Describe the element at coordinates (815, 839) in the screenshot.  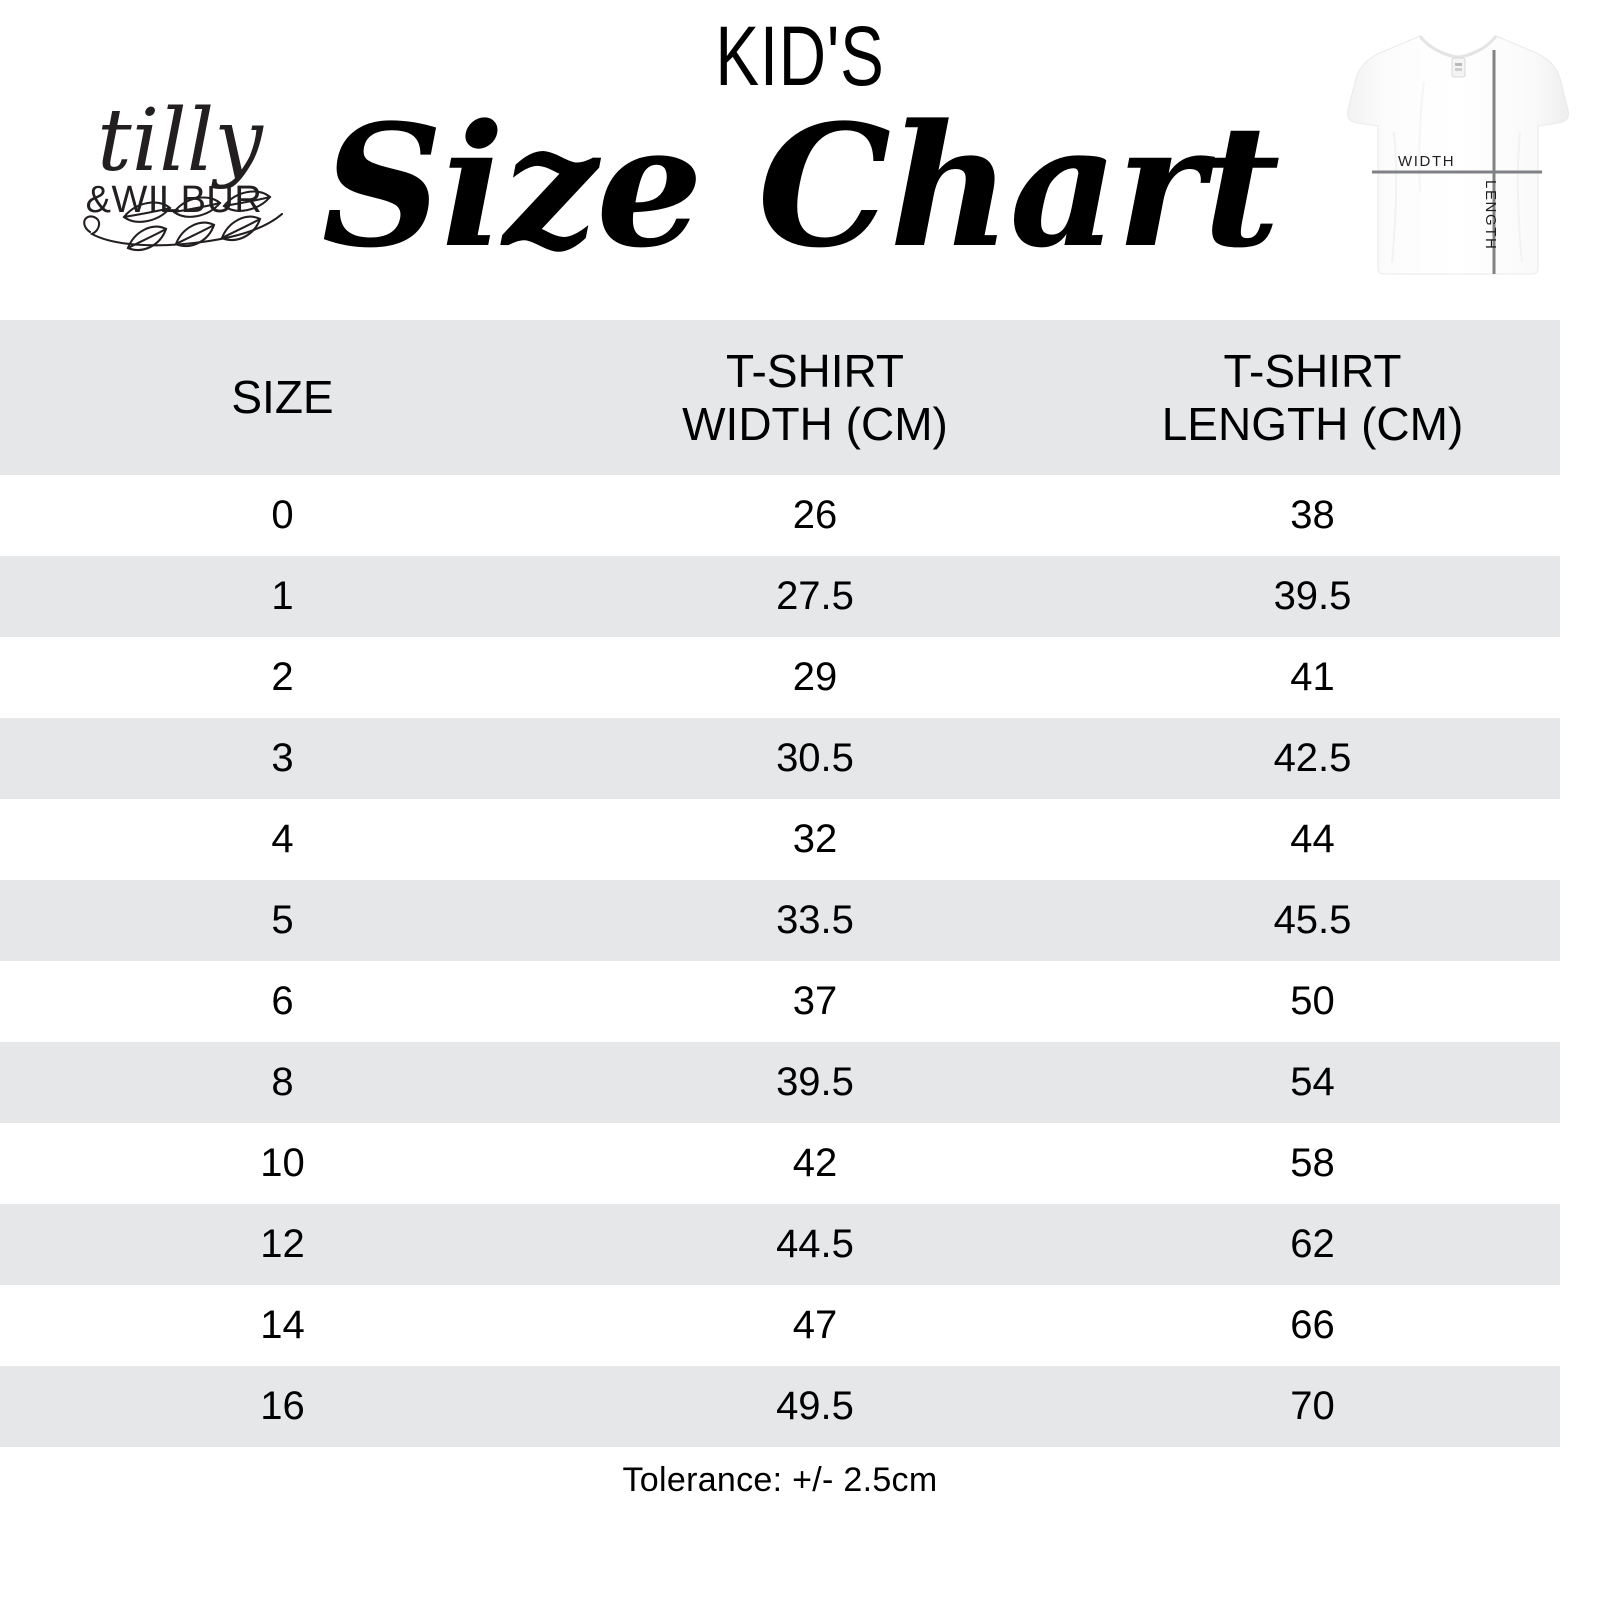
I see `cell-width: 32` at that location.